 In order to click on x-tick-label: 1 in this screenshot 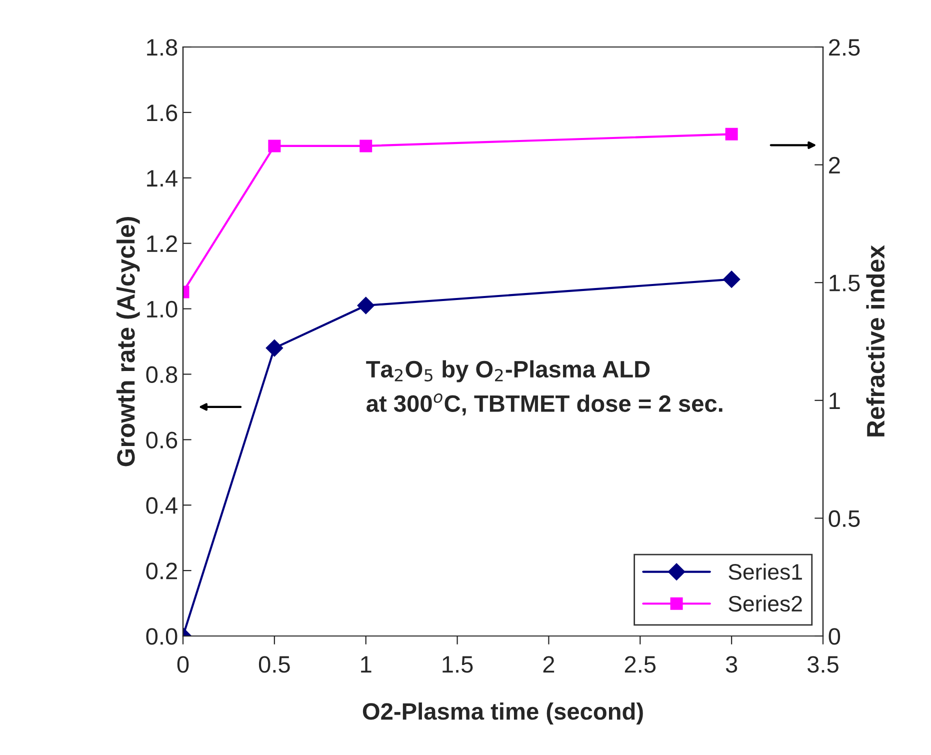, I will do `click(366, 664)`.